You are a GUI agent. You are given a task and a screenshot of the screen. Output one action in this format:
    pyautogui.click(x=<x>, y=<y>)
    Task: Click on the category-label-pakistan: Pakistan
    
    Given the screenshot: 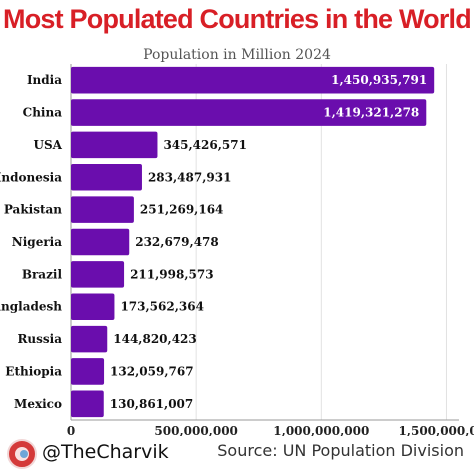 What is the action you would take?
    pyautogui.click(x=33, y=210)
    